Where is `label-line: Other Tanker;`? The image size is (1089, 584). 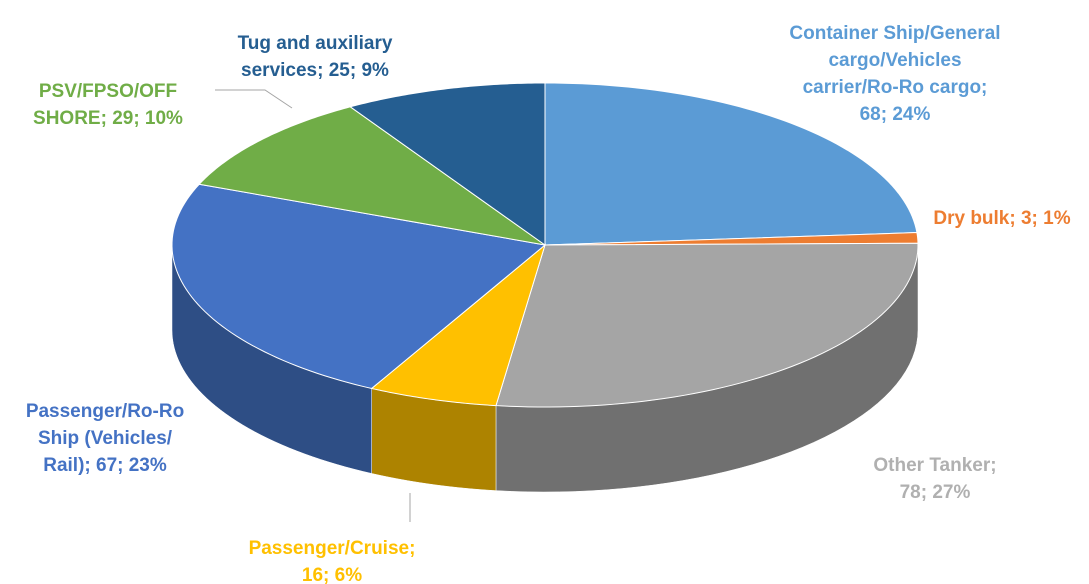 label-line: Other Tanker; is located at coordinates (934, 465).